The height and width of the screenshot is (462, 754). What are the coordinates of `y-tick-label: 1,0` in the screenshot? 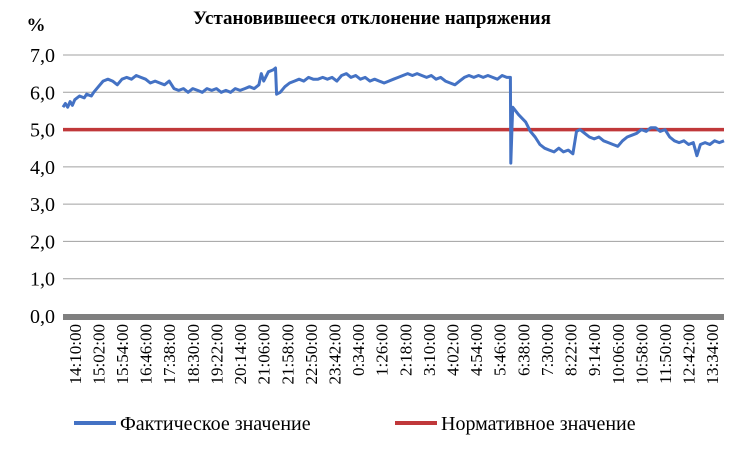 It's located at (42, 280).